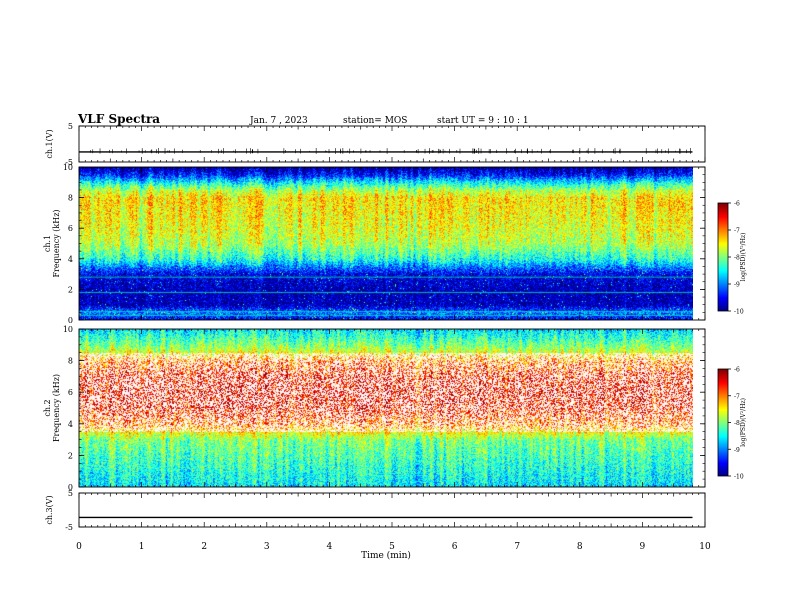 This screenshot has height=612, width=792. Describe the element at coordinates (279, 121) in the screenshot. I see `date-label: Jan. 7 , 2023` at that location.